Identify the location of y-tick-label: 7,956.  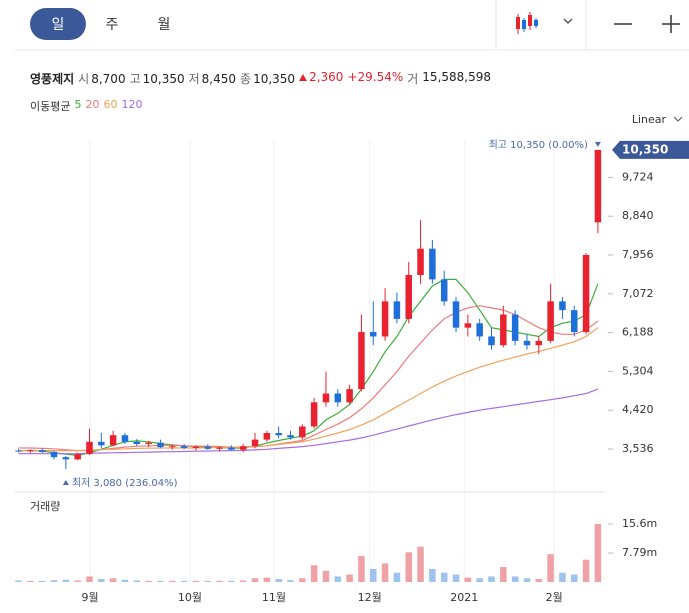
(638, 254).